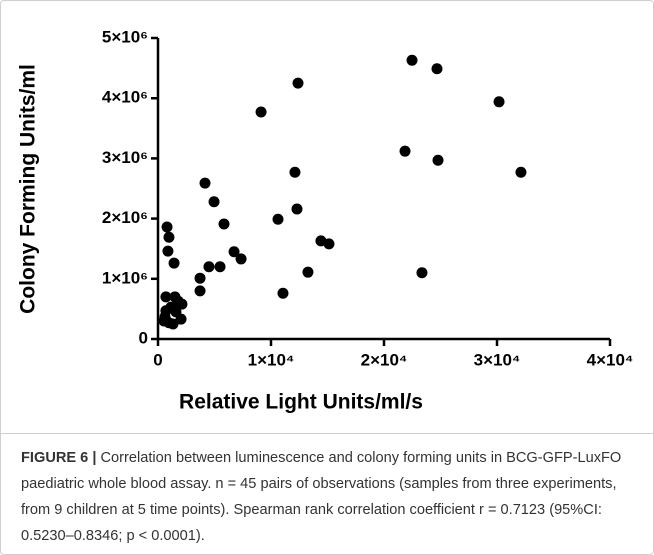  I want to click on x-tick-label: 0, so click(157, 359).